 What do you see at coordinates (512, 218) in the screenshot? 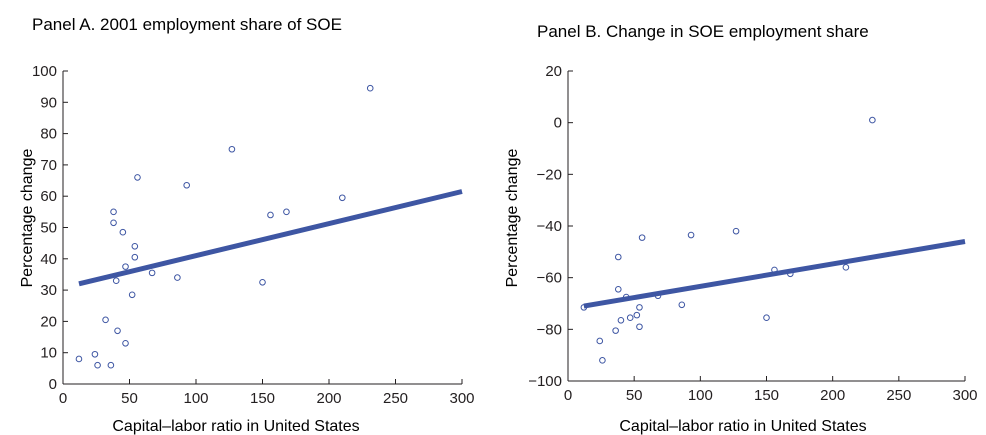
I see `panel-b-y-axis-label: Percentage change` at bounding box center [512, 218].